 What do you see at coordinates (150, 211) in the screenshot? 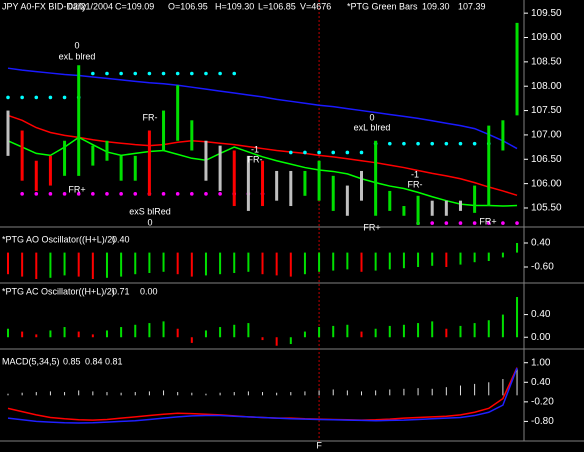
I see `annotation: exS blRed` at bounding box center [150, 211].